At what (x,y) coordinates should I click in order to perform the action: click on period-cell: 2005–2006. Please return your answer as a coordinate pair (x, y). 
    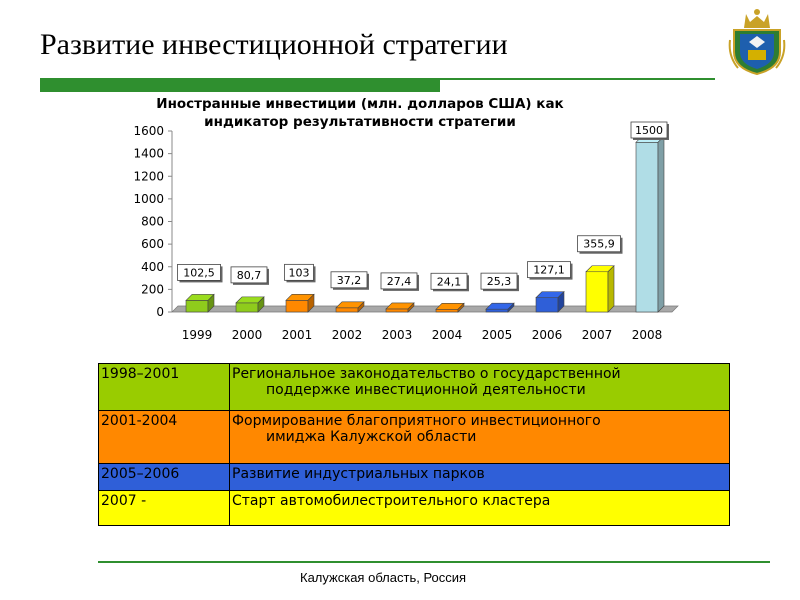
    Looking at the image, I should click on (164, 477).